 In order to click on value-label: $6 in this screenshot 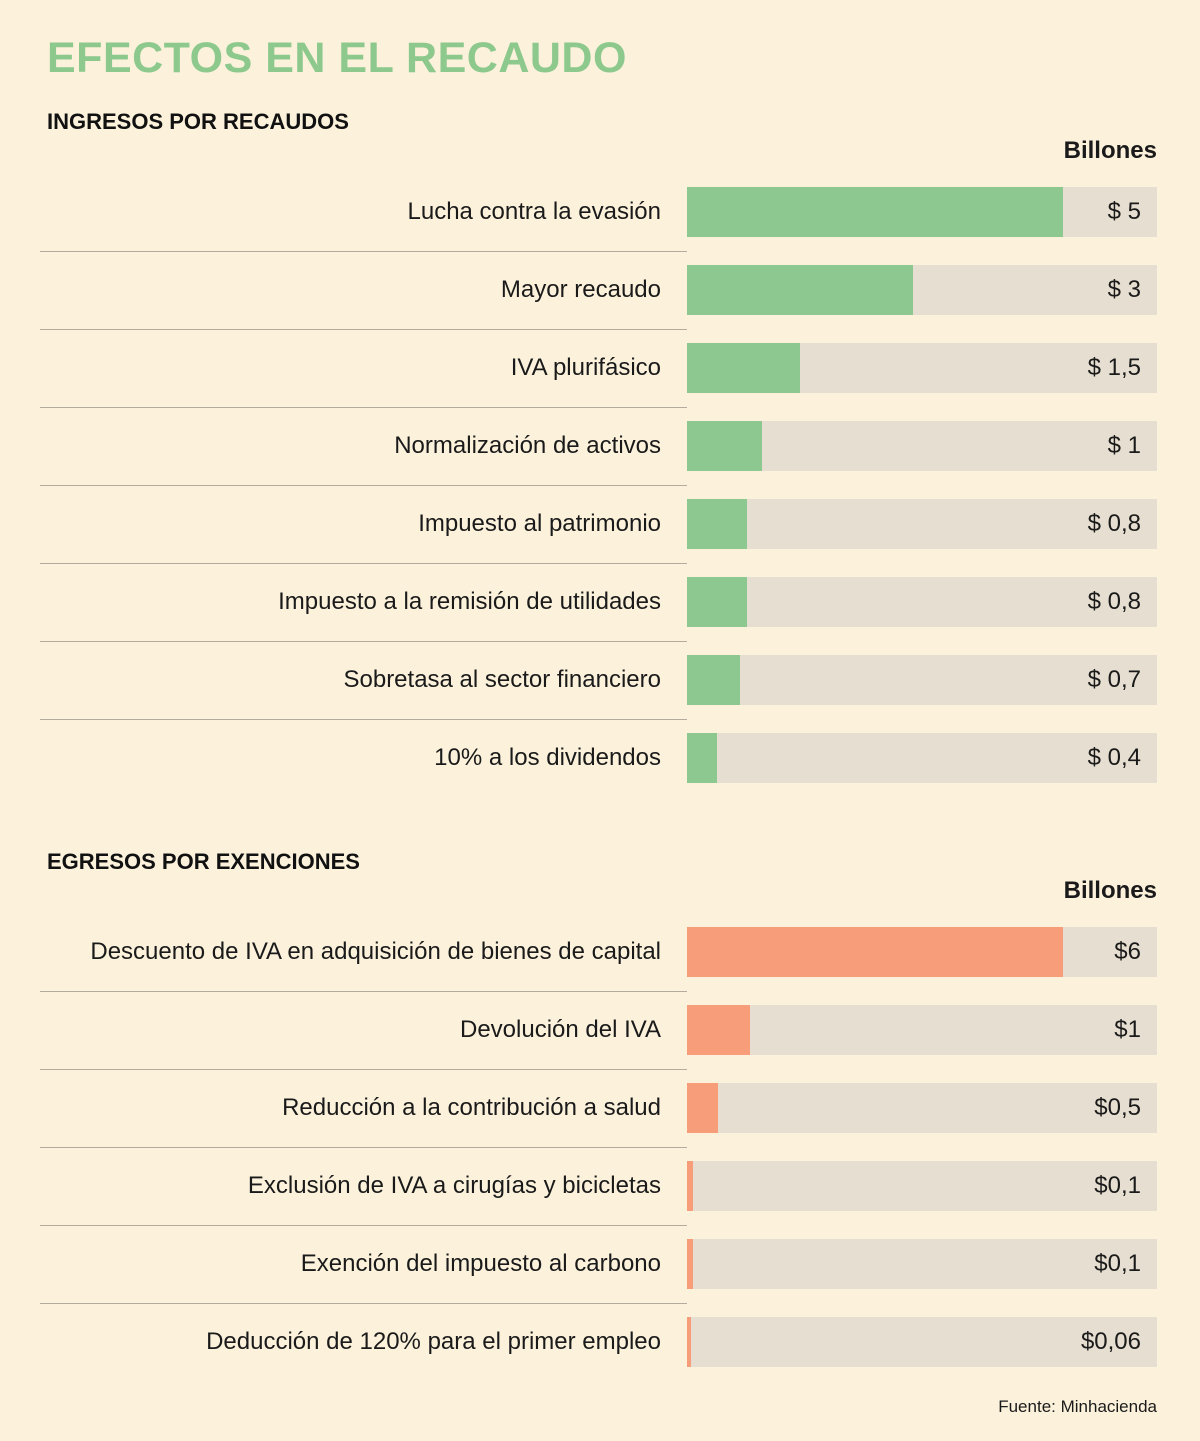, I will do `click(1127, 951)`.